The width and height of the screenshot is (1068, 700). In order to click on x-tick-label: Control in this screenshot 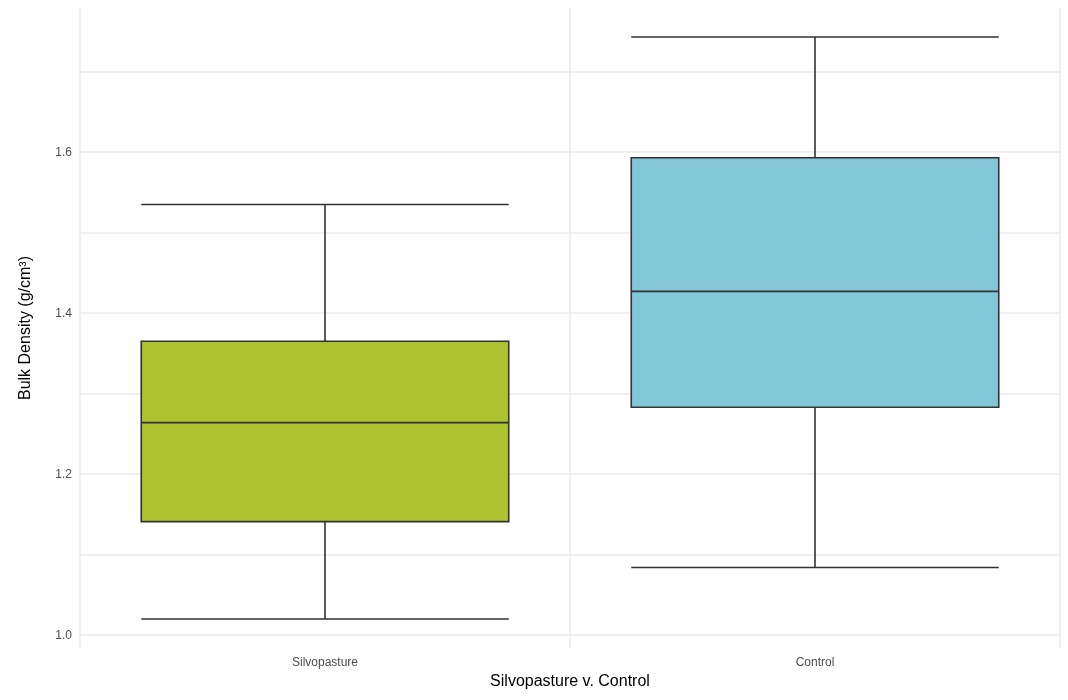, I will do `click(815, 662)`.